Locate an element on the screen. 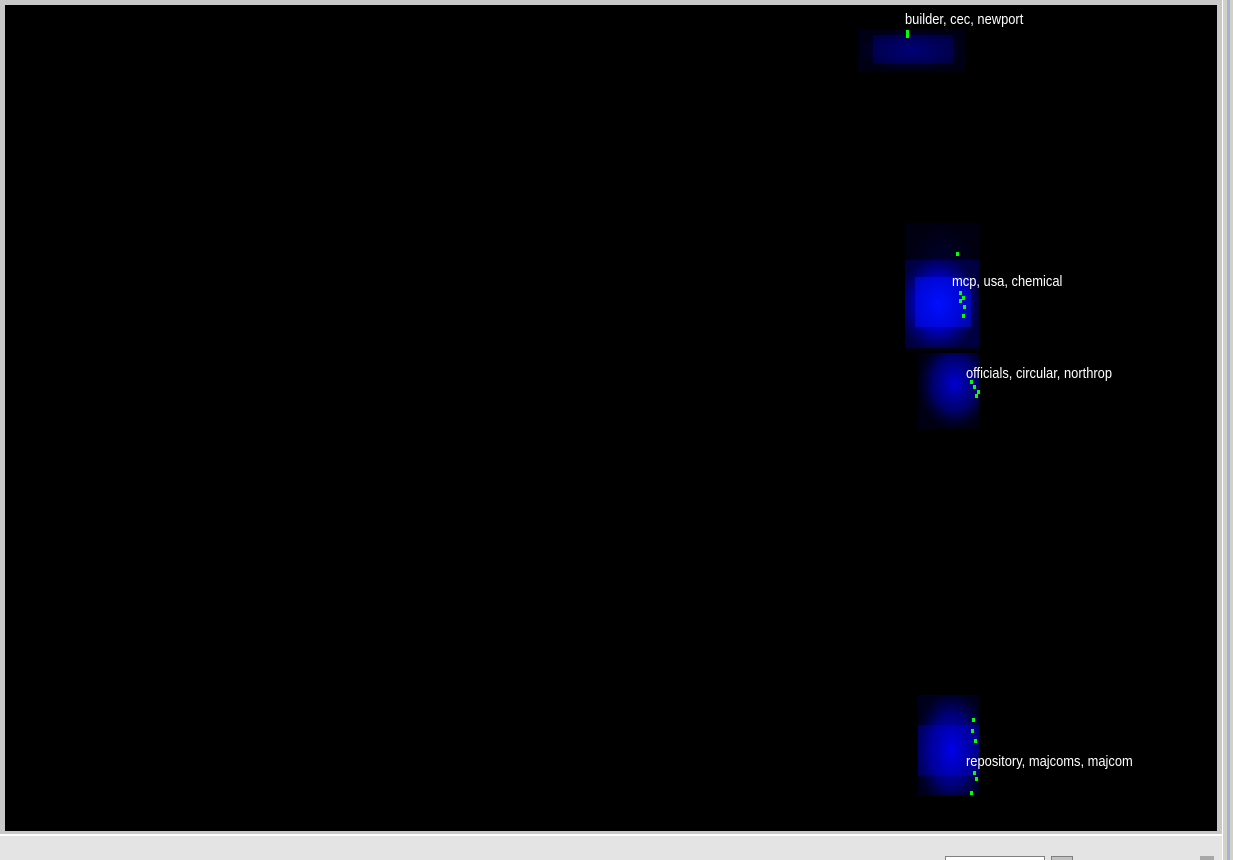 The width and height of the screenshot is (1233, 860). resize-grip-icon is located at coordinates (1207, 858).